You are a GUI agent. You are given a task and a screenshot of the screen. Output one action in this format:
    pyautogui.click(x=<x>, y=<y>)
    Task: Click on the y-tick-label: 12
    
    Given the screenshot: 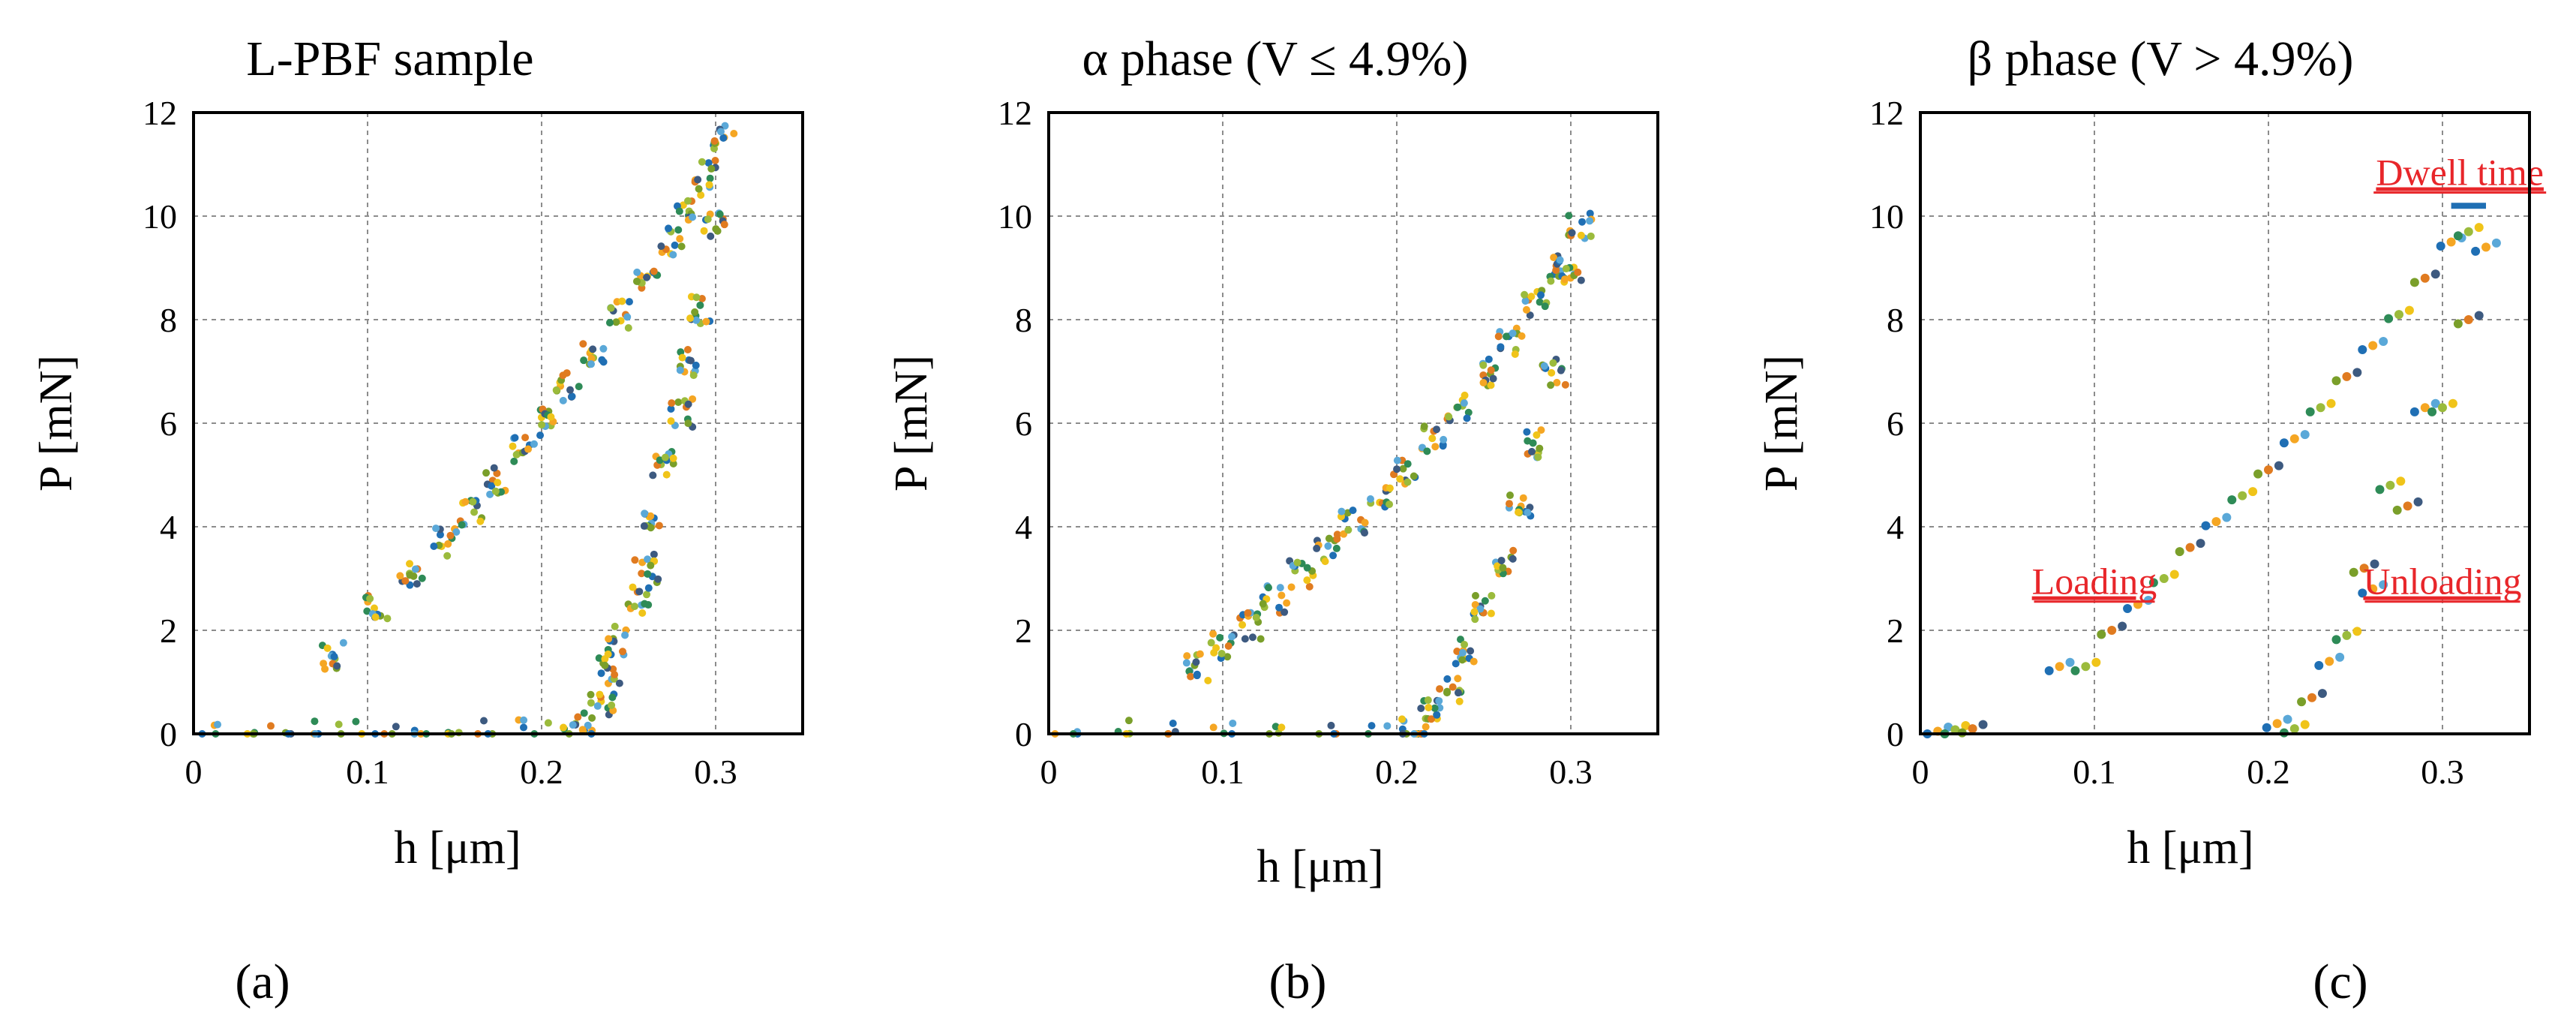 What is the action you would take?
    pyautogui.click(x=160, y=113)
    